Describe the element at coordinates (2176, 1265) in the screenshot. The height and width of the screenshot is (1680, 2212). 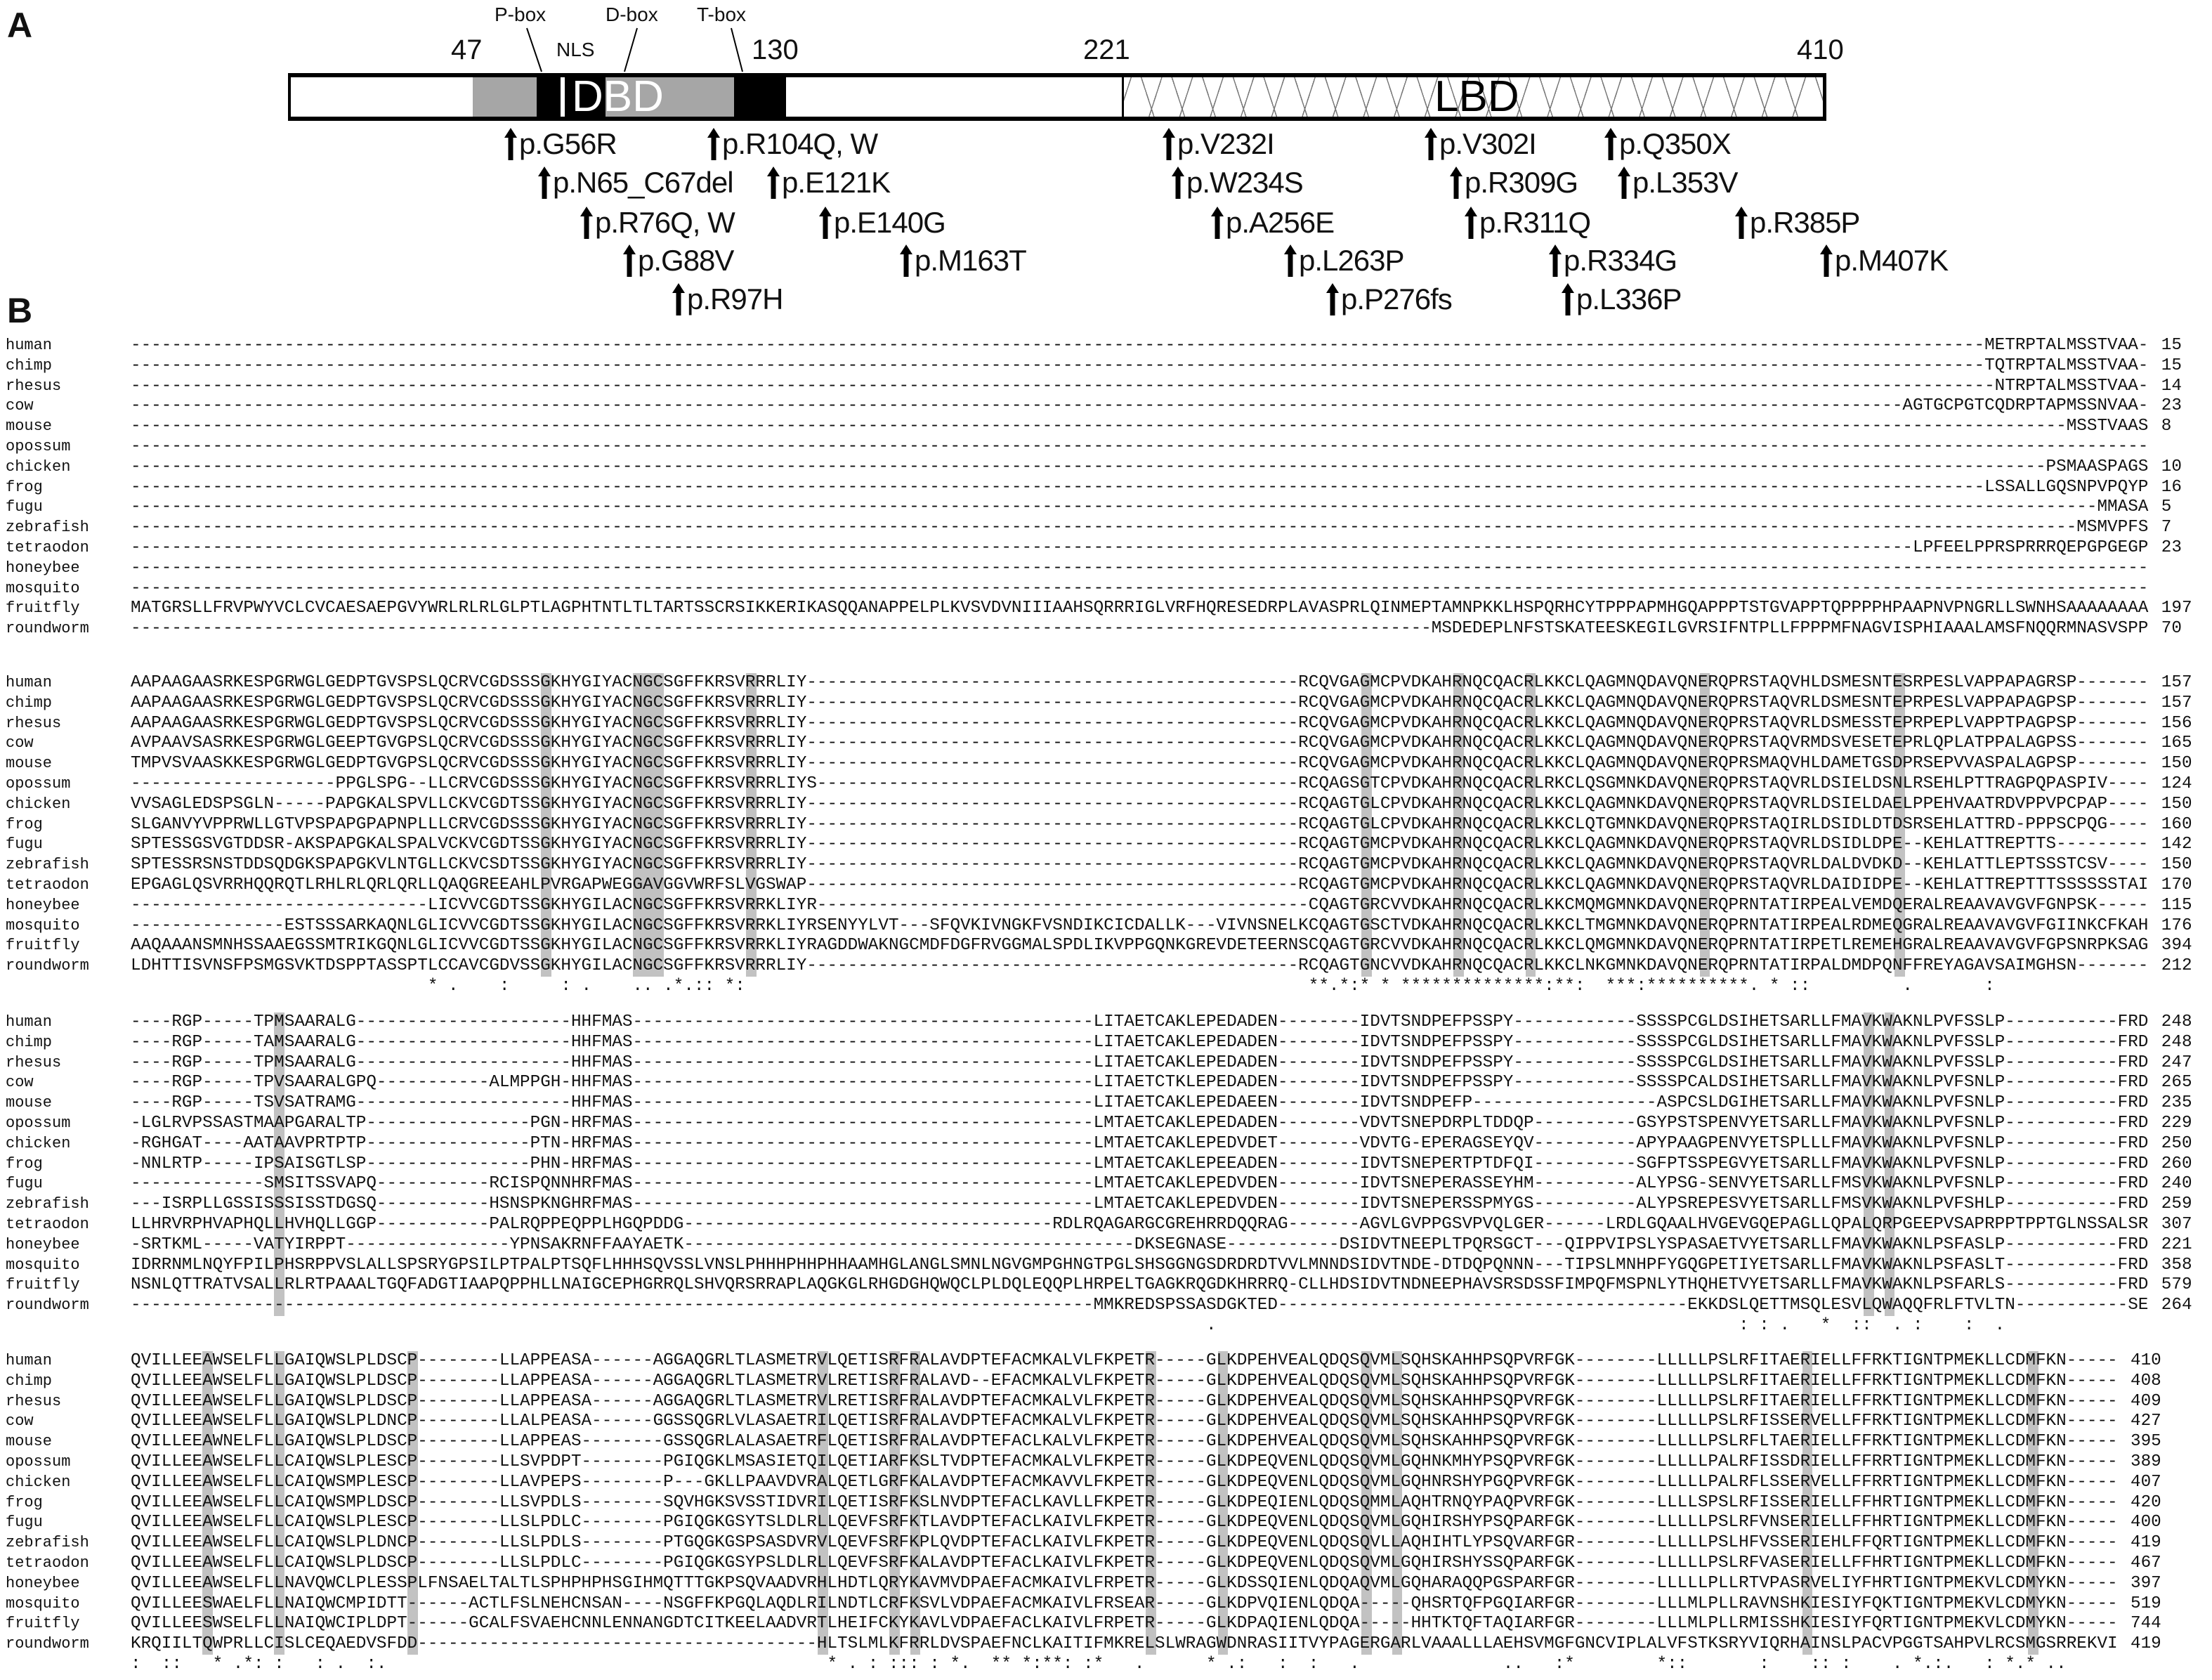
I see `residue-count: 358` at that location.